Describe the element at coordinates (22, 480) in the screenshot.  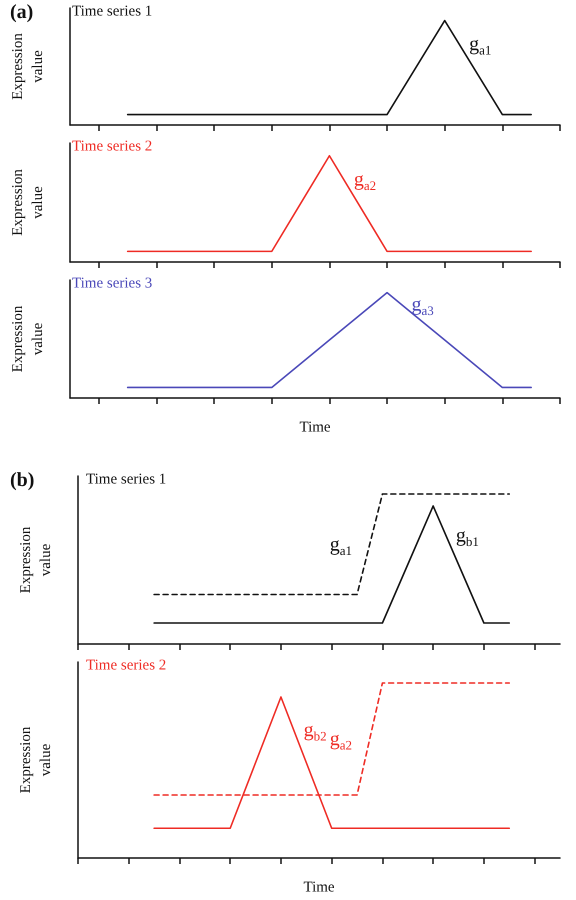
I see `text: (b)` at that location.